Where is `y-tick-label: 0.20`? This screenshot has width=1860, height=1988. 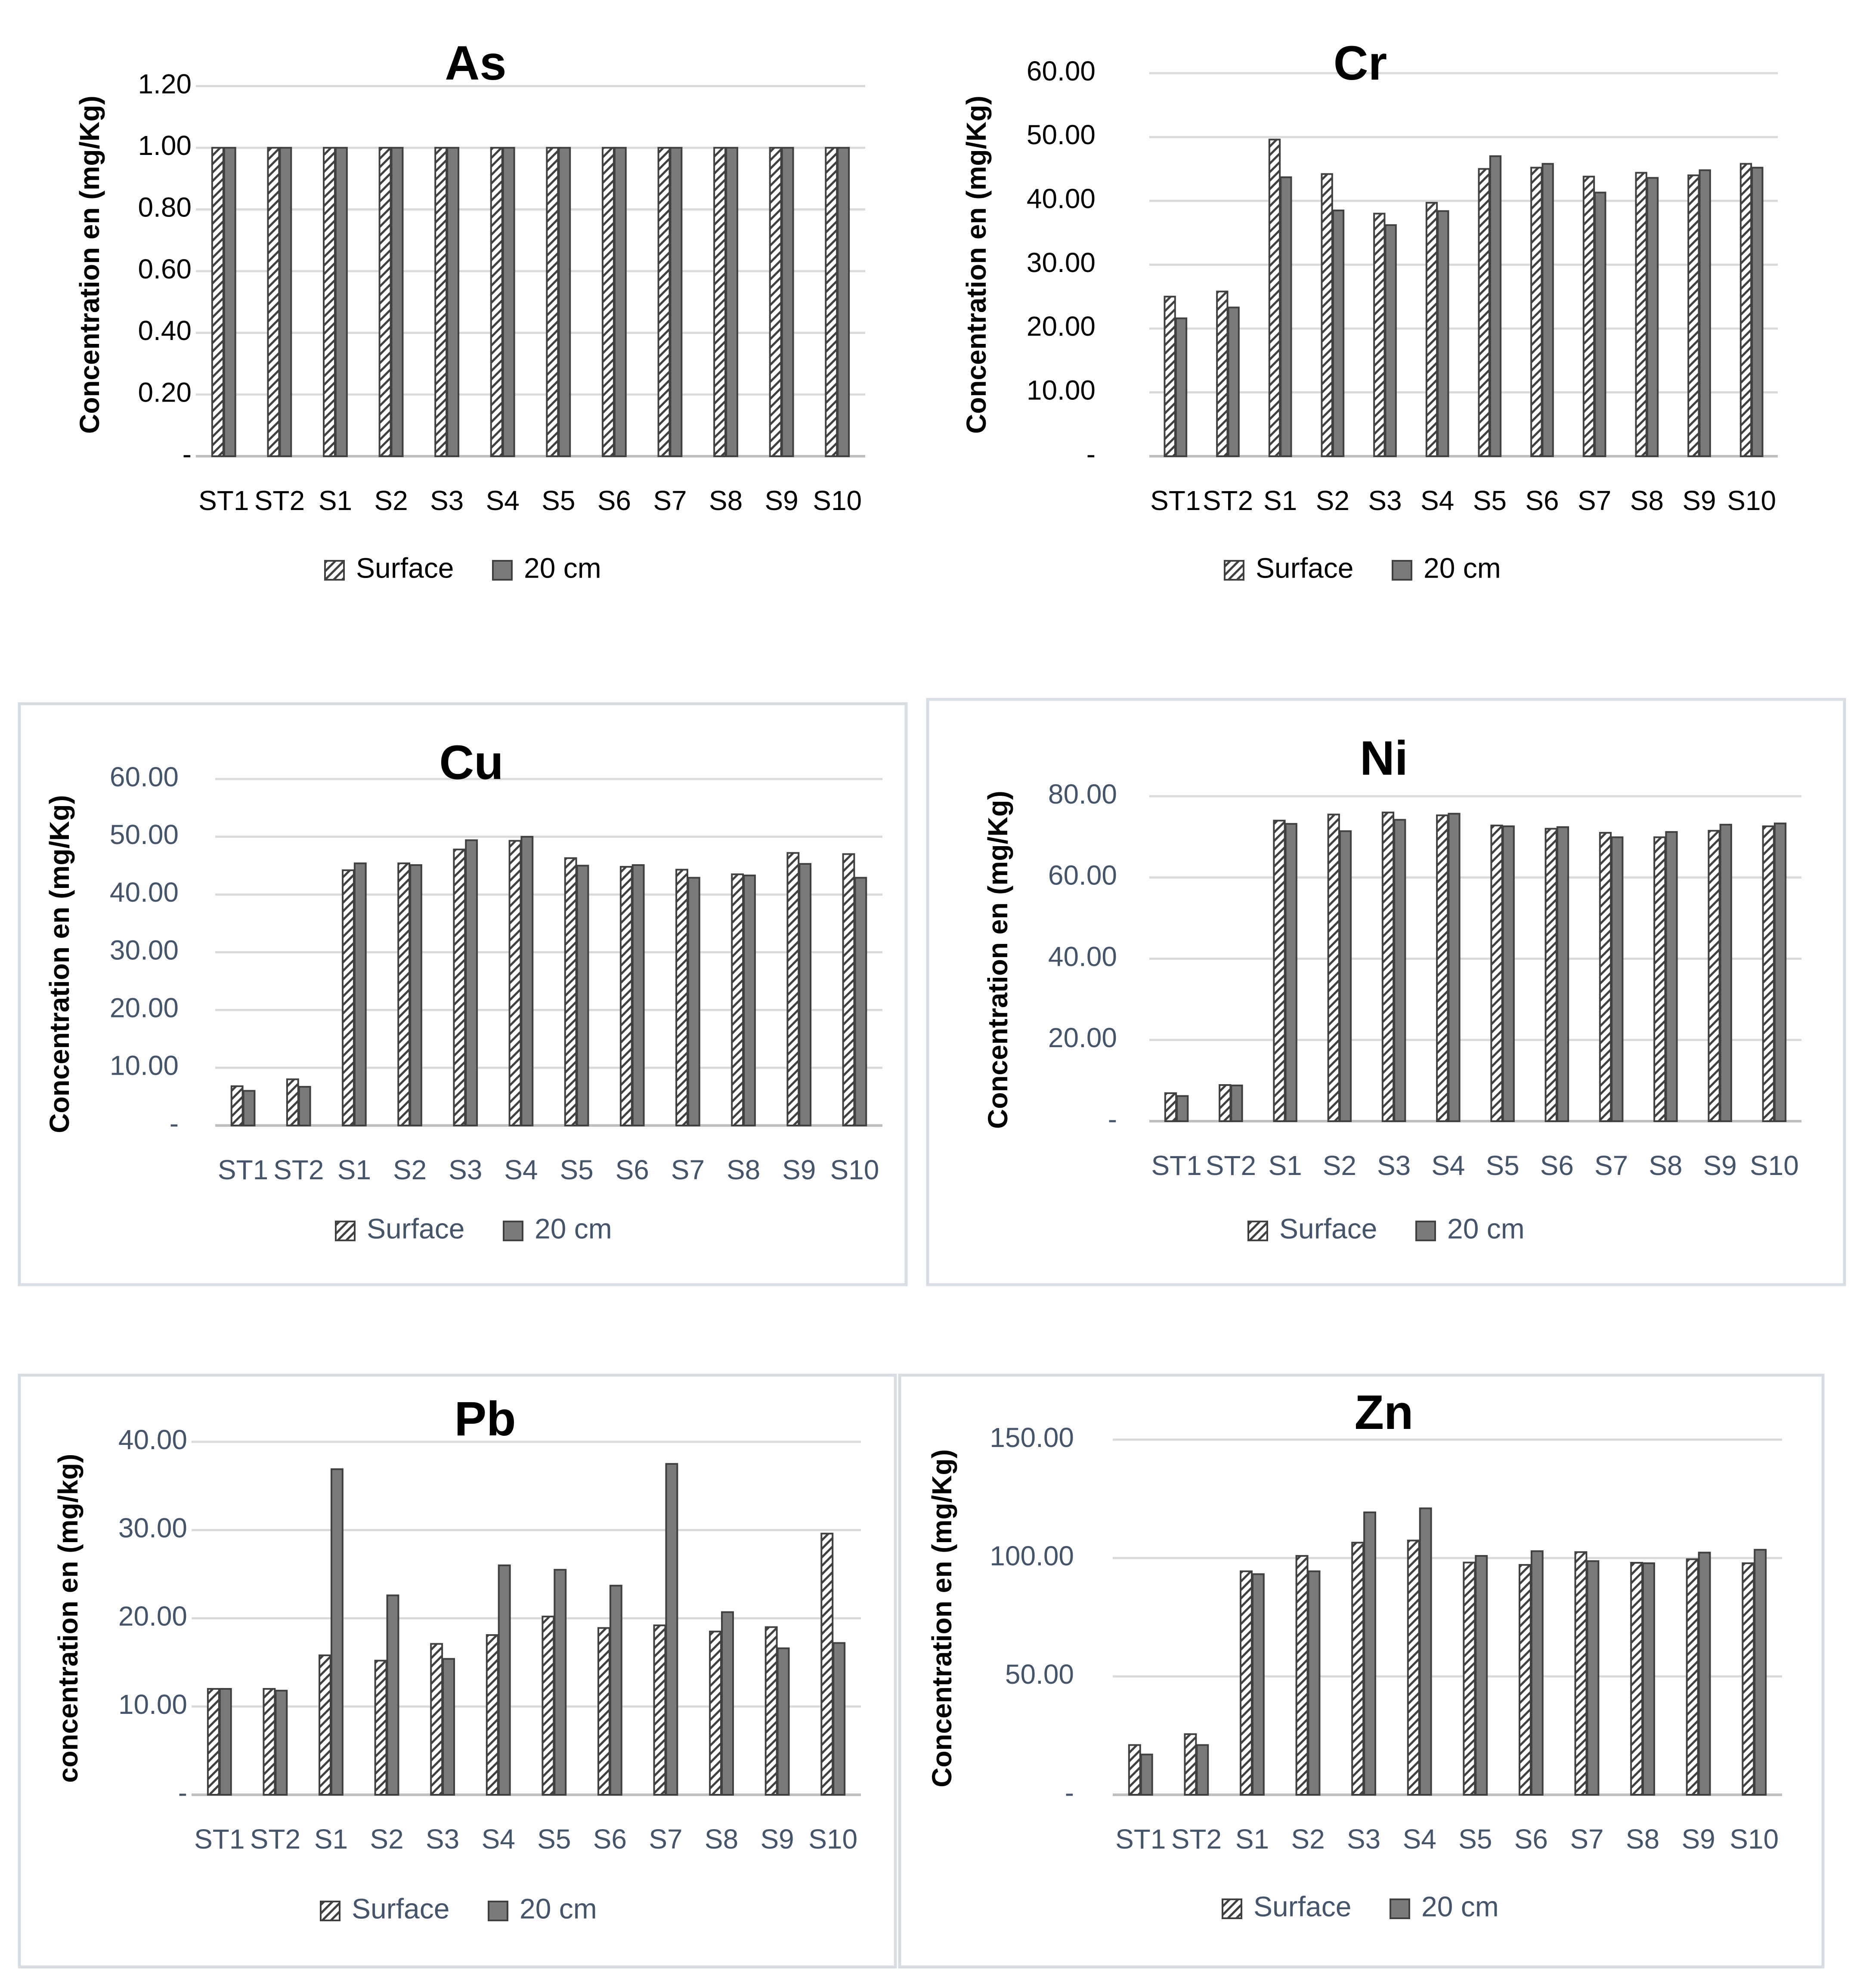 y-tick-label: 0.20 is located at coordinates (165, 392).